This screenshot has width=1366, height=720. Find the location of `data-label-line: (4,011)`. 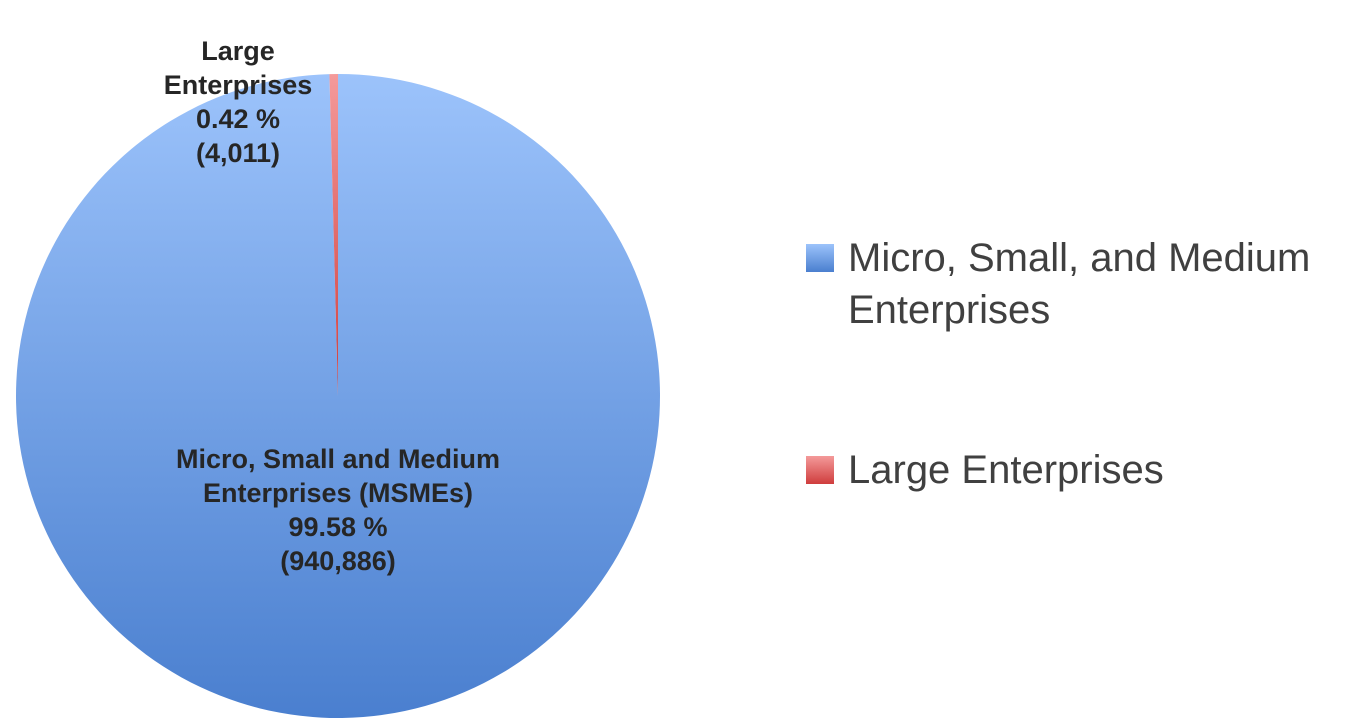

data-label-line: (4,011) is located at coordinates (238, 153).